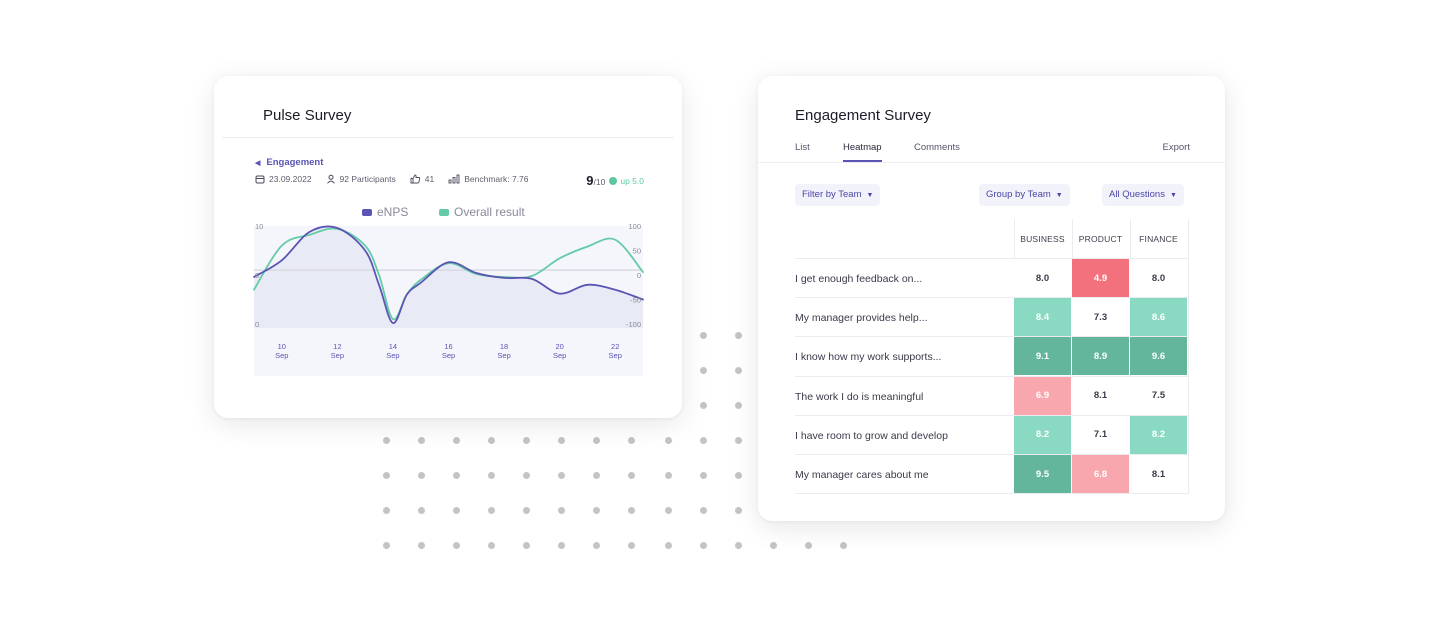 The image size is (1440, 624). I want to click on heatmap-cell: 9.6, so click(1158, 356).